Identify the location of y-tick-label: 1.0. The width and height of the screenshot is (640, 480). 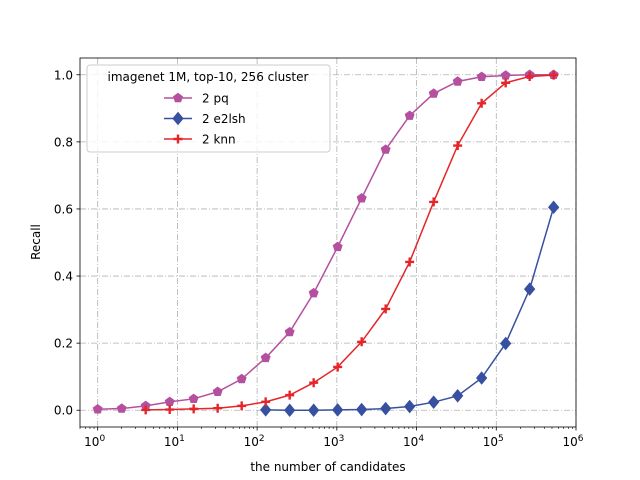
(63, 75).